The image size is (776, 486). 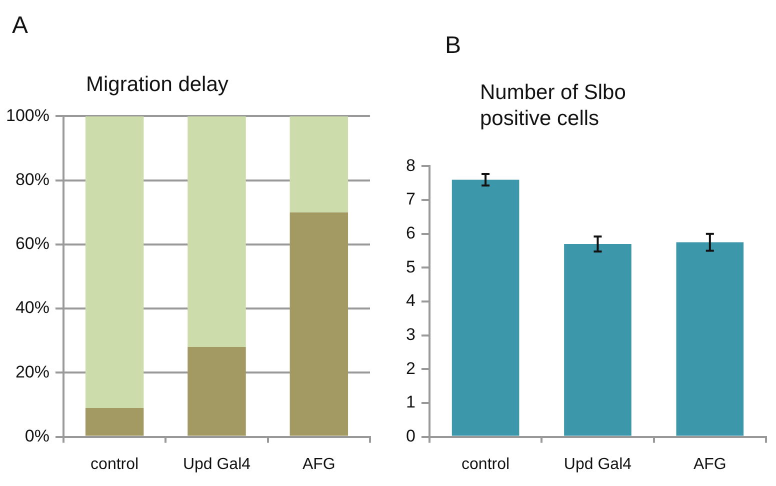 What do you see at coordinates (32, 180) in the screenshot?
I see `y-tick-label: 80%` at bounding box center [32, 180].